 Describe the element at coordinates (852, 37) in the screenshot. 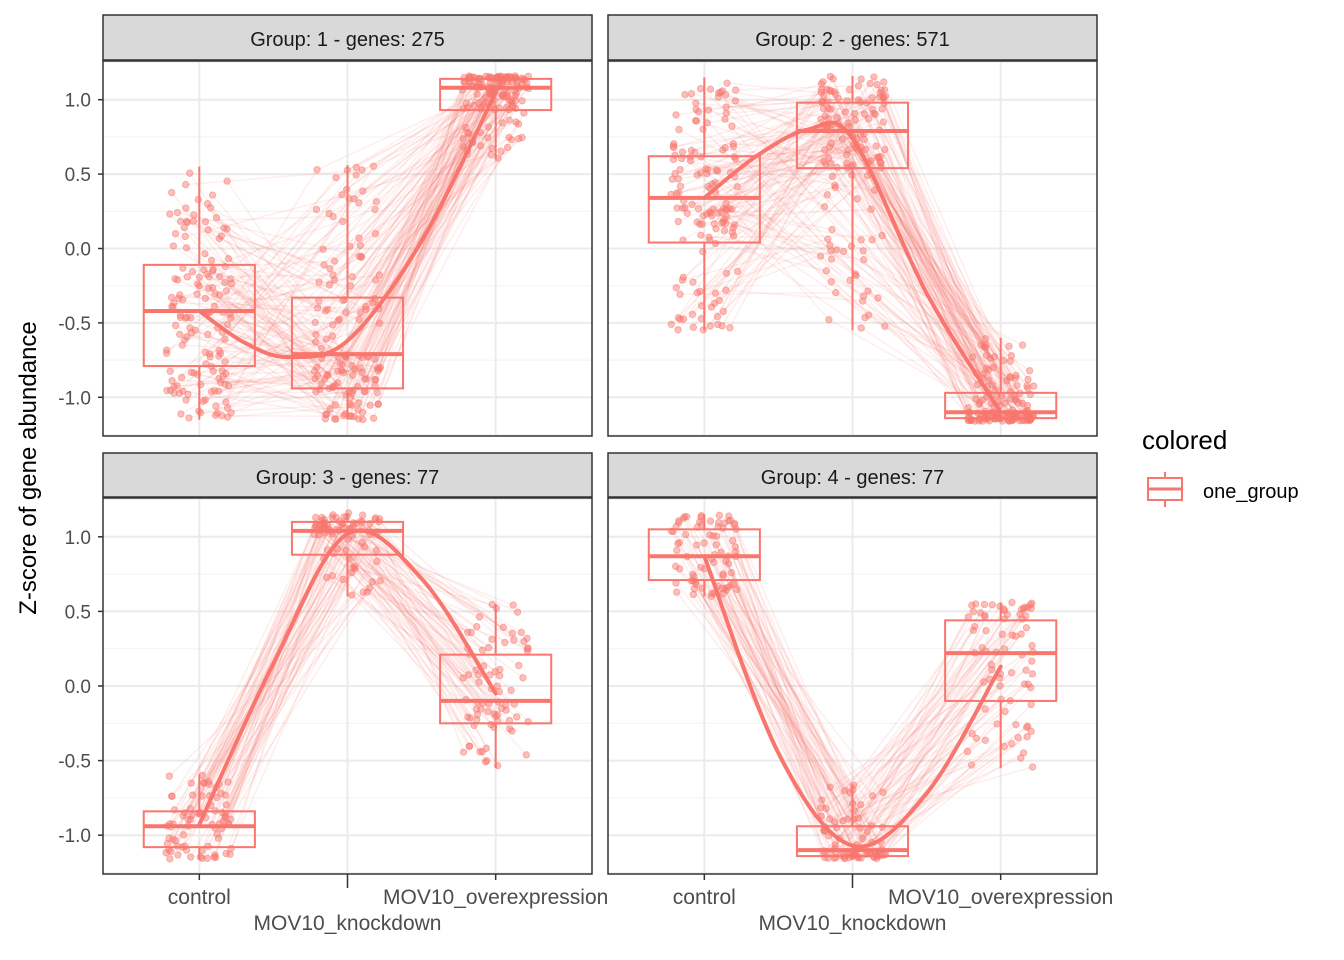

I see `strip-background` at that location.